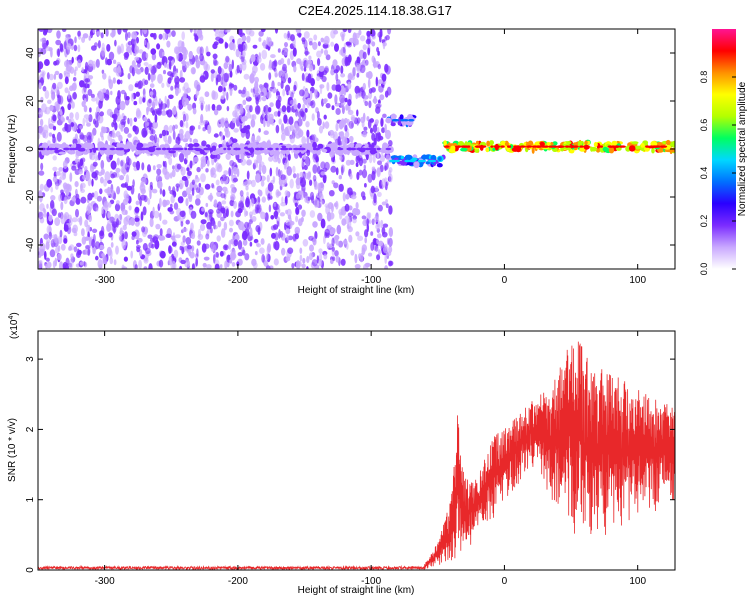 This screenshot has height=600, width=750. What do you see at coordinates (30, 570) in the screenshot?
I see `snr-y-tick-label: 0` at bounding box center [30, 570].